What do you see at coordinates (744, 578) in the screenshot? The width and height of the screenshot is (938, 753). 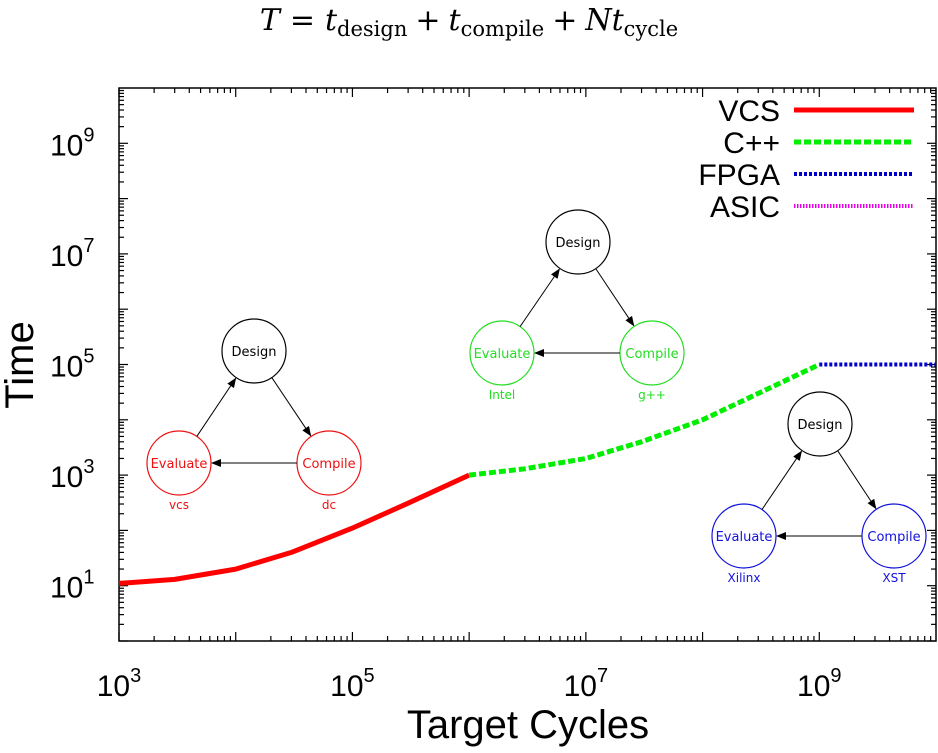 I see `flow-tool-label-evaluate: Xilinx` at bounding box center [744, 578].